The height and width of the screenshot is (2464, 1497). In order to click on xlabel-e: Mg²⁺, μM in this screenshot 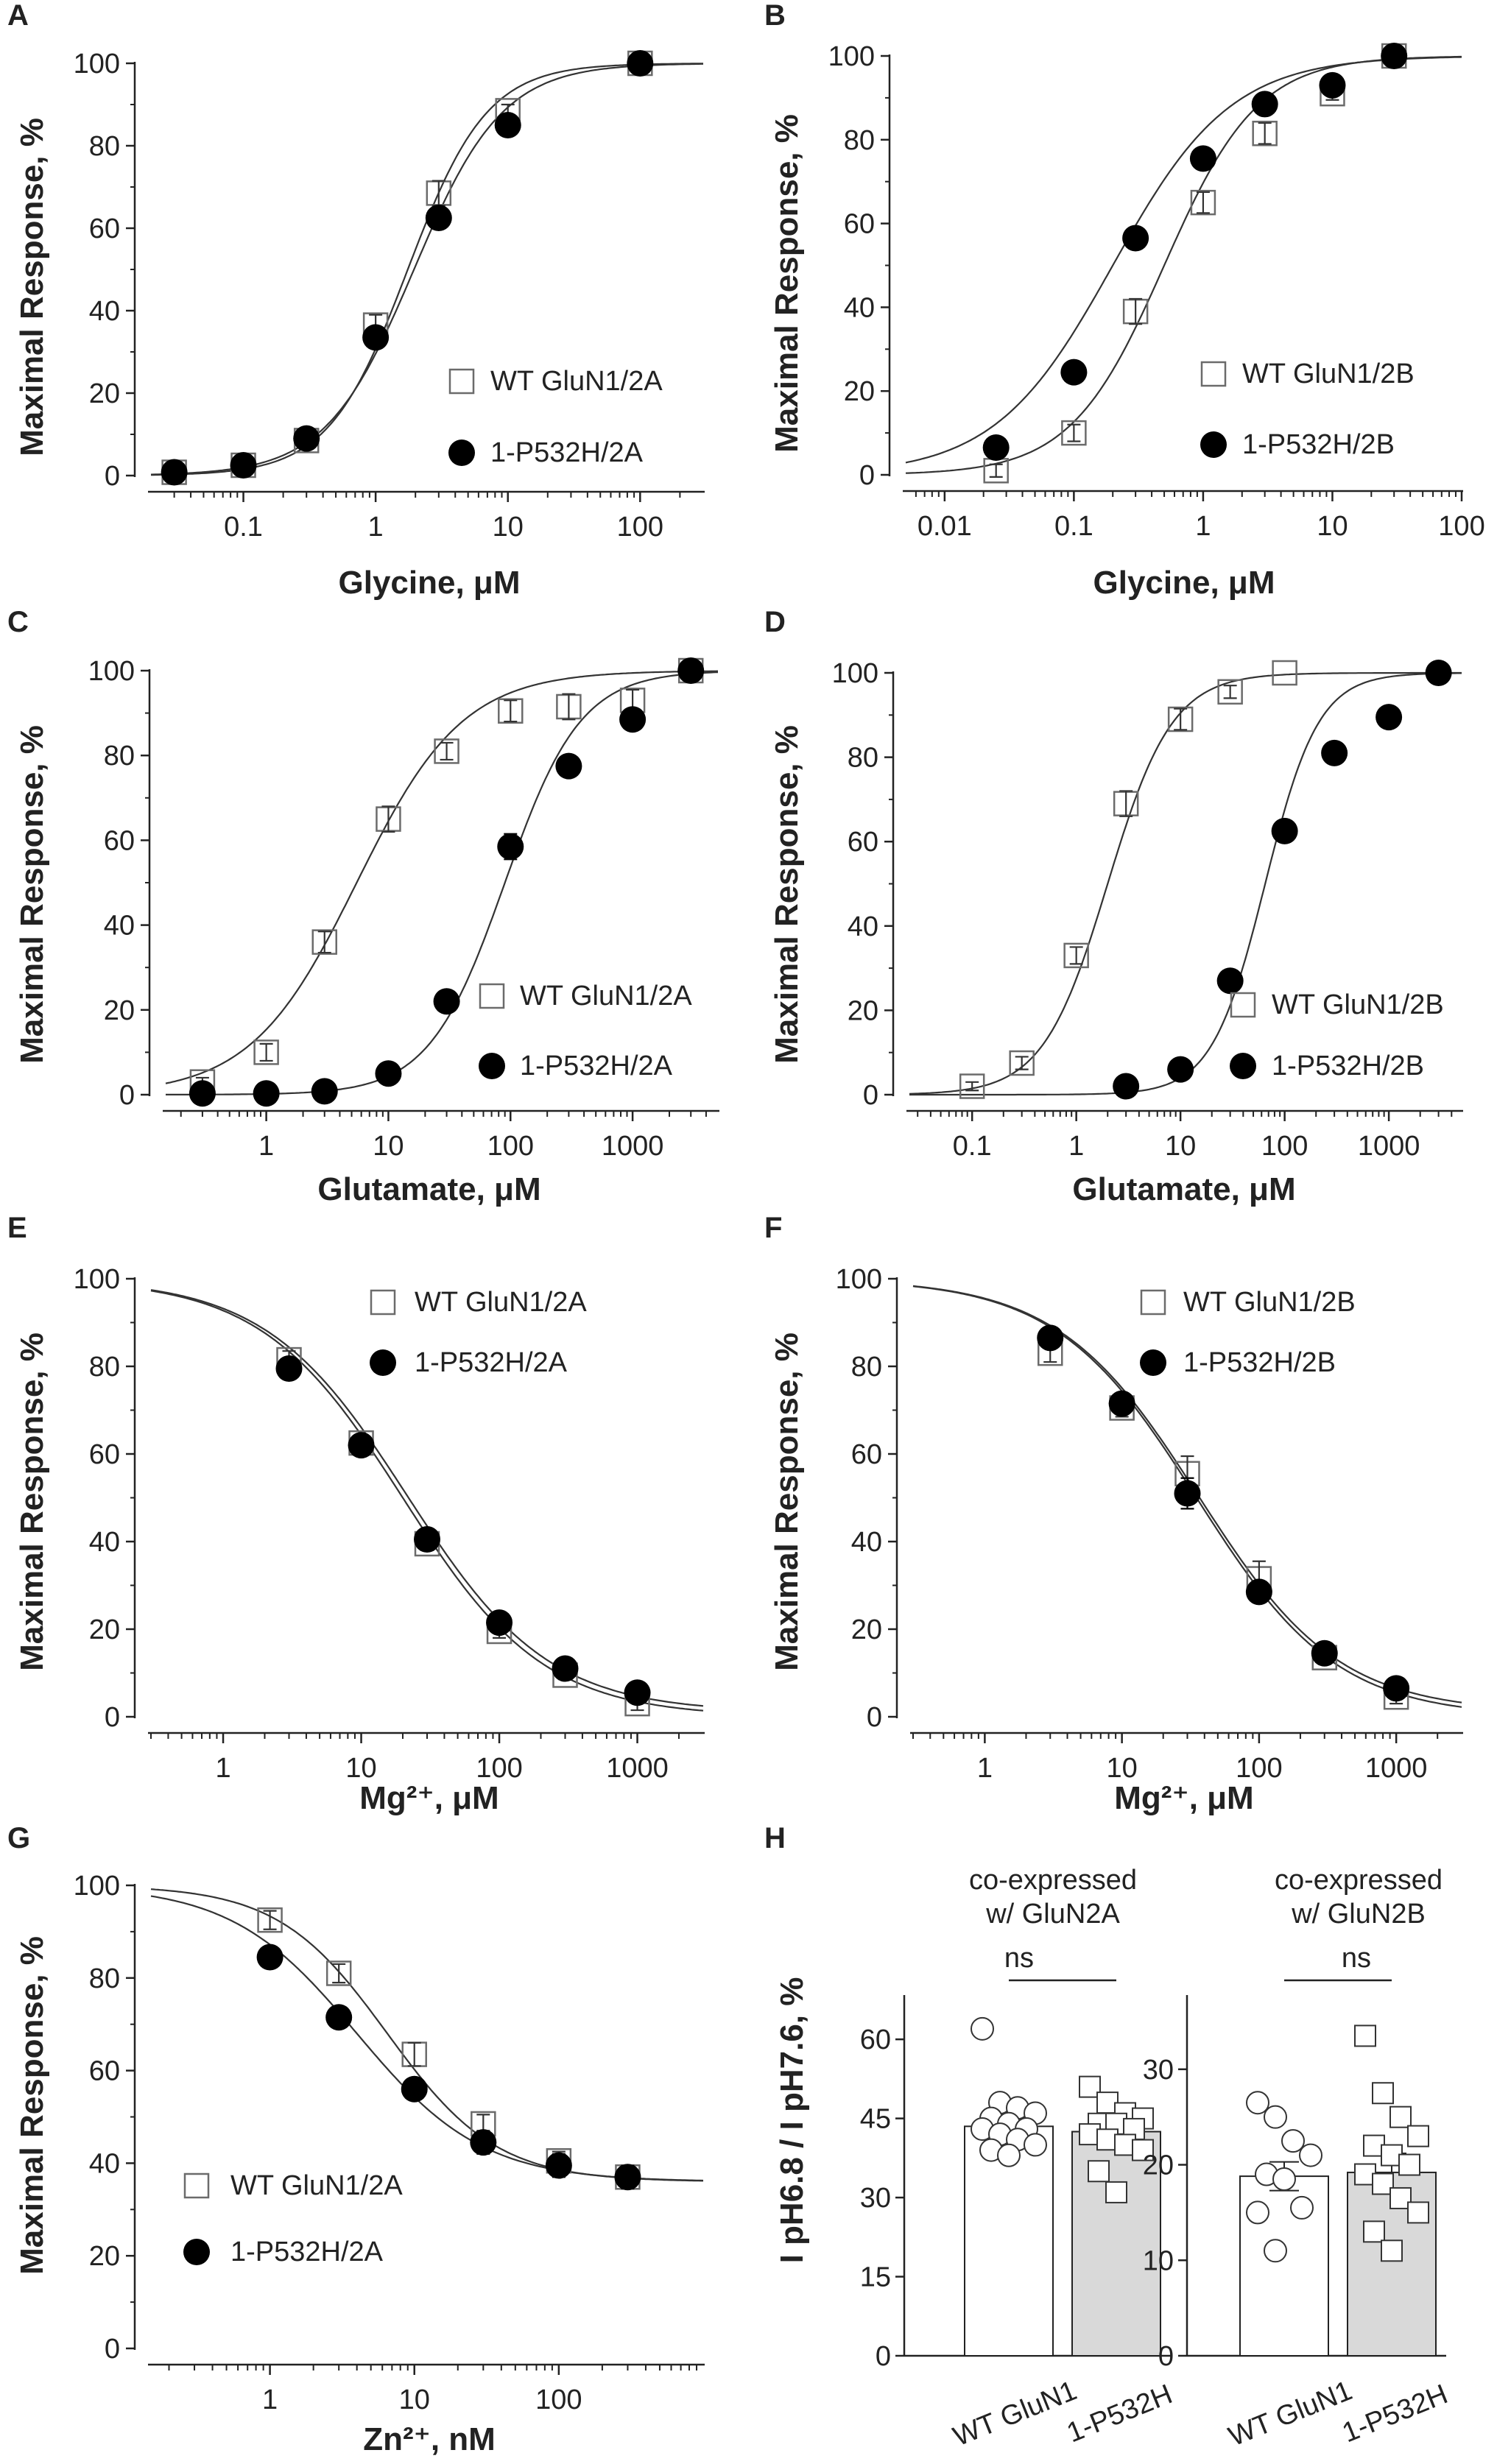, I will do `click(429, 1798)`.